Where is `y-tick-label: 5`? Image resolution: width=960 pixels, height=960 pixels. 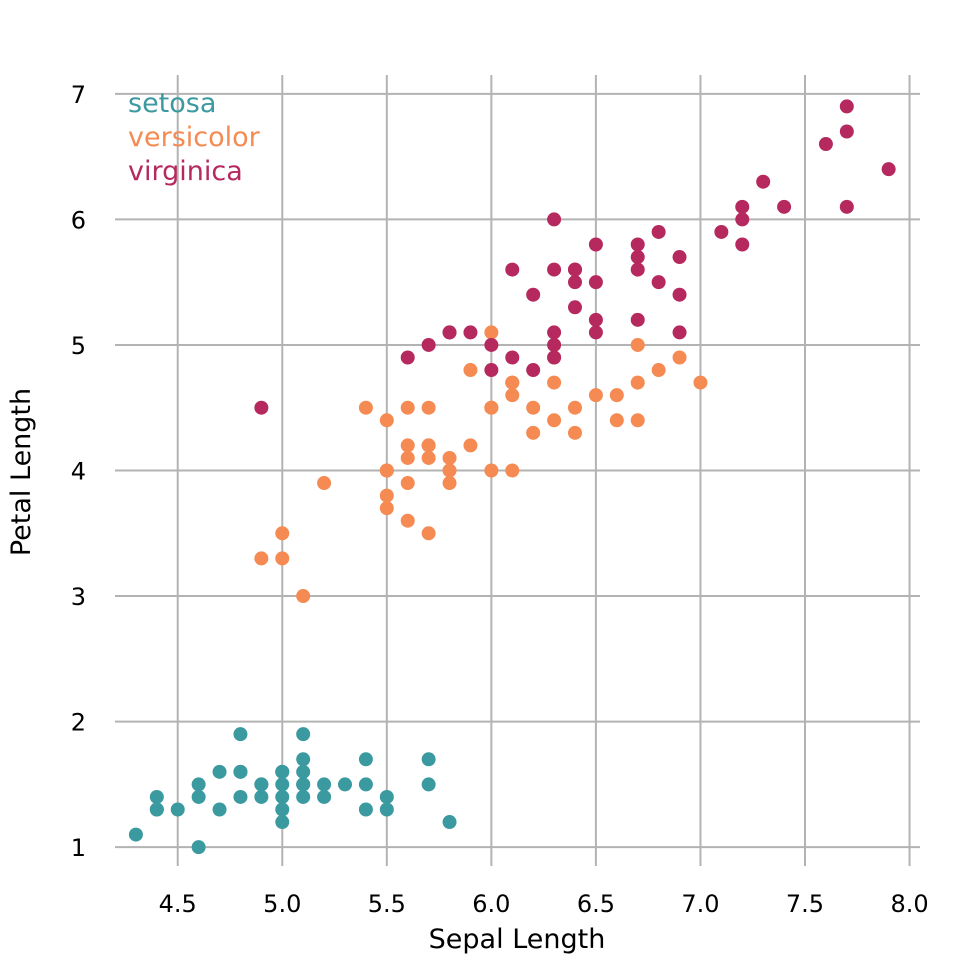
y-tick-label: 5 is located at coordinates (78, 346).